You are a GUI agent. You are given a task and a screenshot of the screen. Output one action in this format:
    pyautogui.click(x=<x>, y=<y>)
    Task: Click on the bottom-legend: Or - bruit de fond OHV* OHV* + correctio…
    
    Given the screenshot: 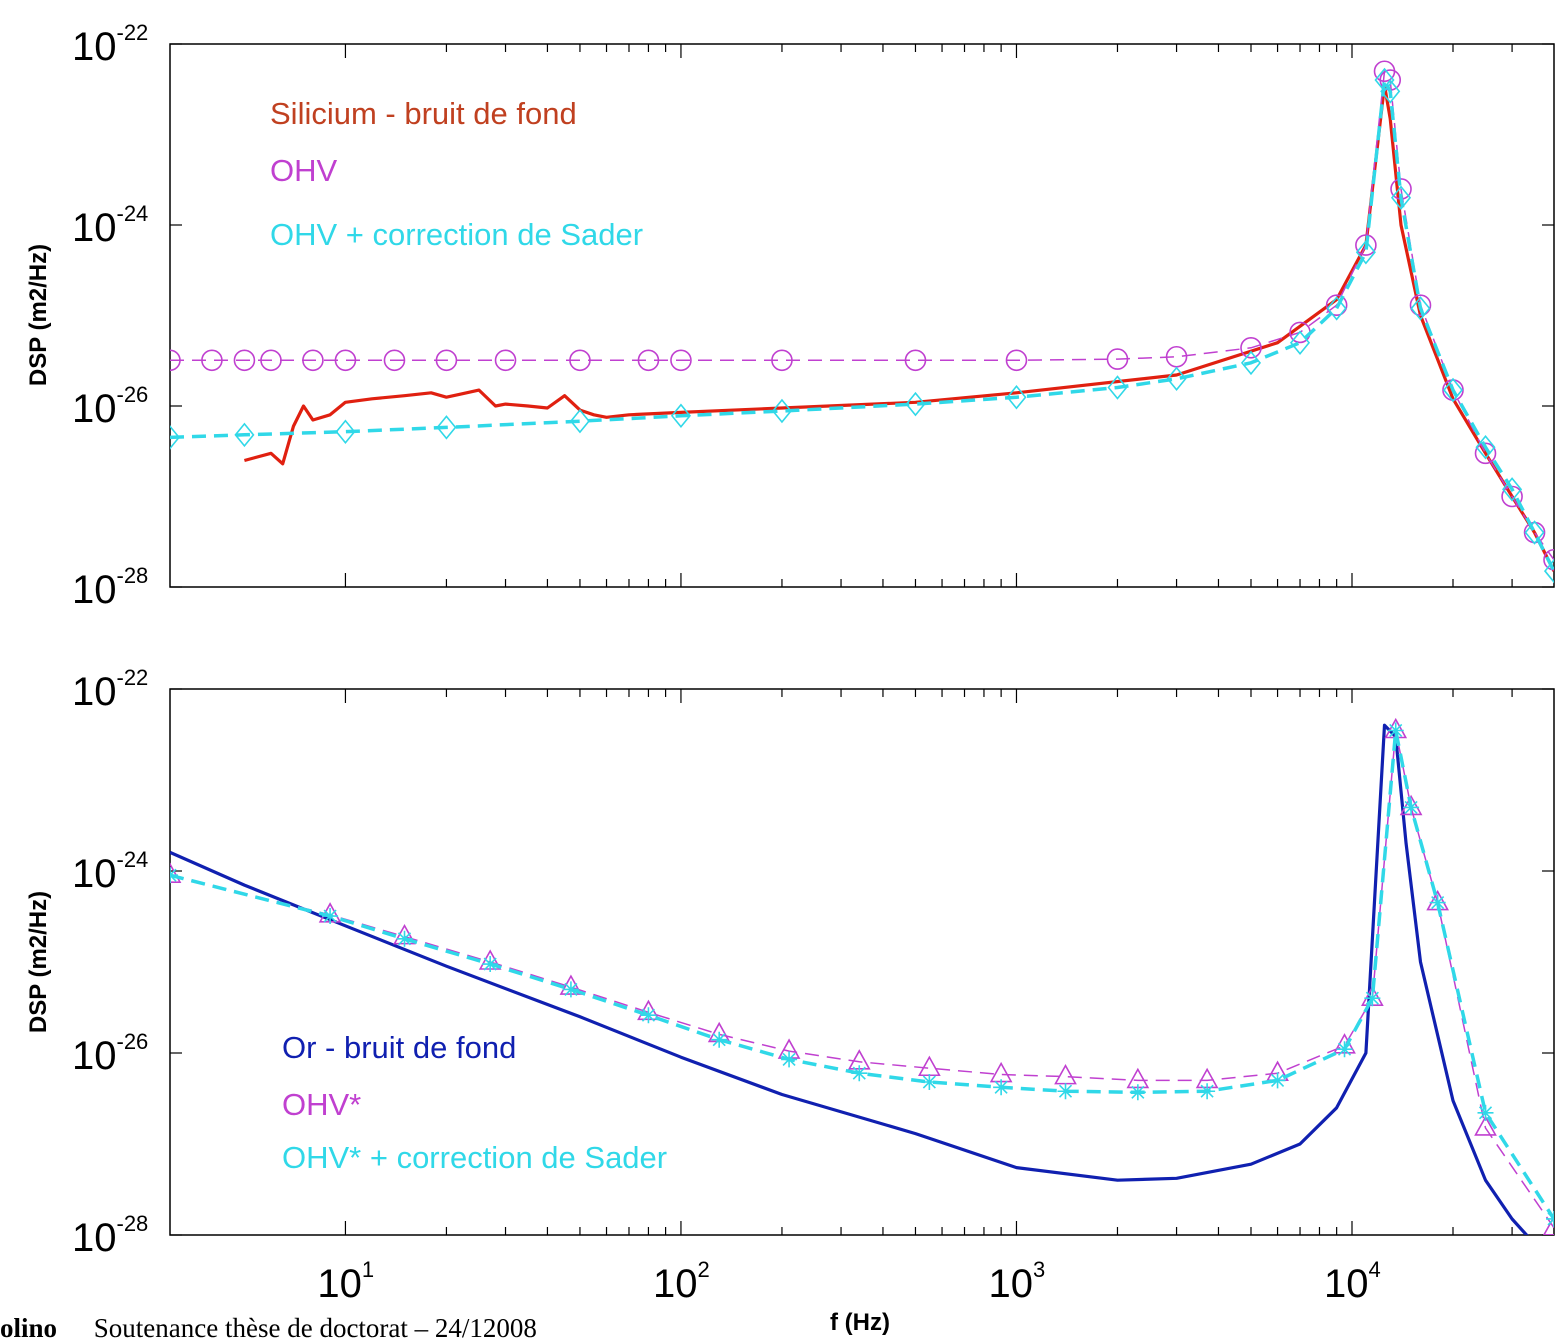 What is the action you would take?
    pyautogui.click(x=474, y=1102)
    